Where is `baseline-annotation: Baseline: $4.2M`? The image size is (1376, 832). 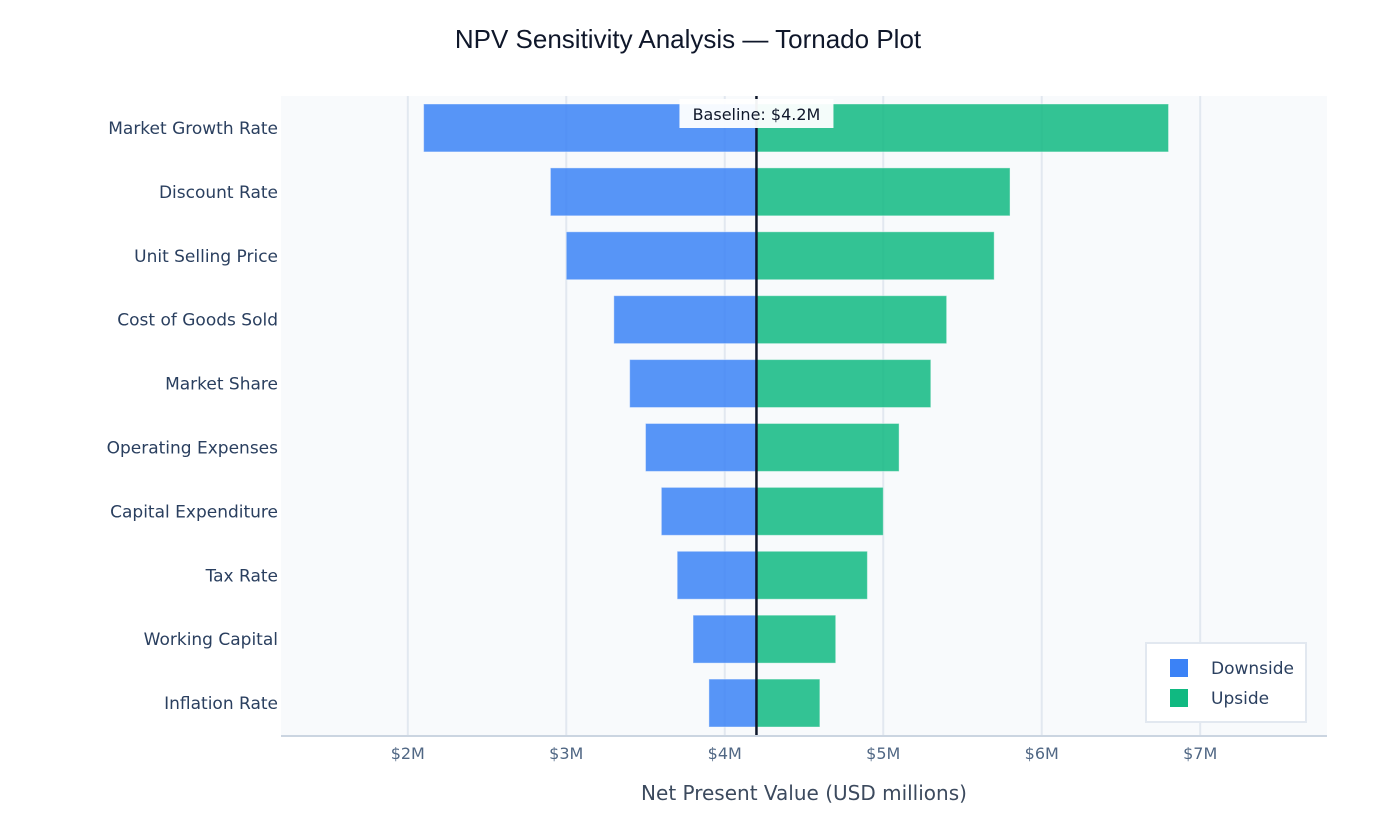
baseline-annotation: Baseline: $4.2M is located at coordinates (757, 114).